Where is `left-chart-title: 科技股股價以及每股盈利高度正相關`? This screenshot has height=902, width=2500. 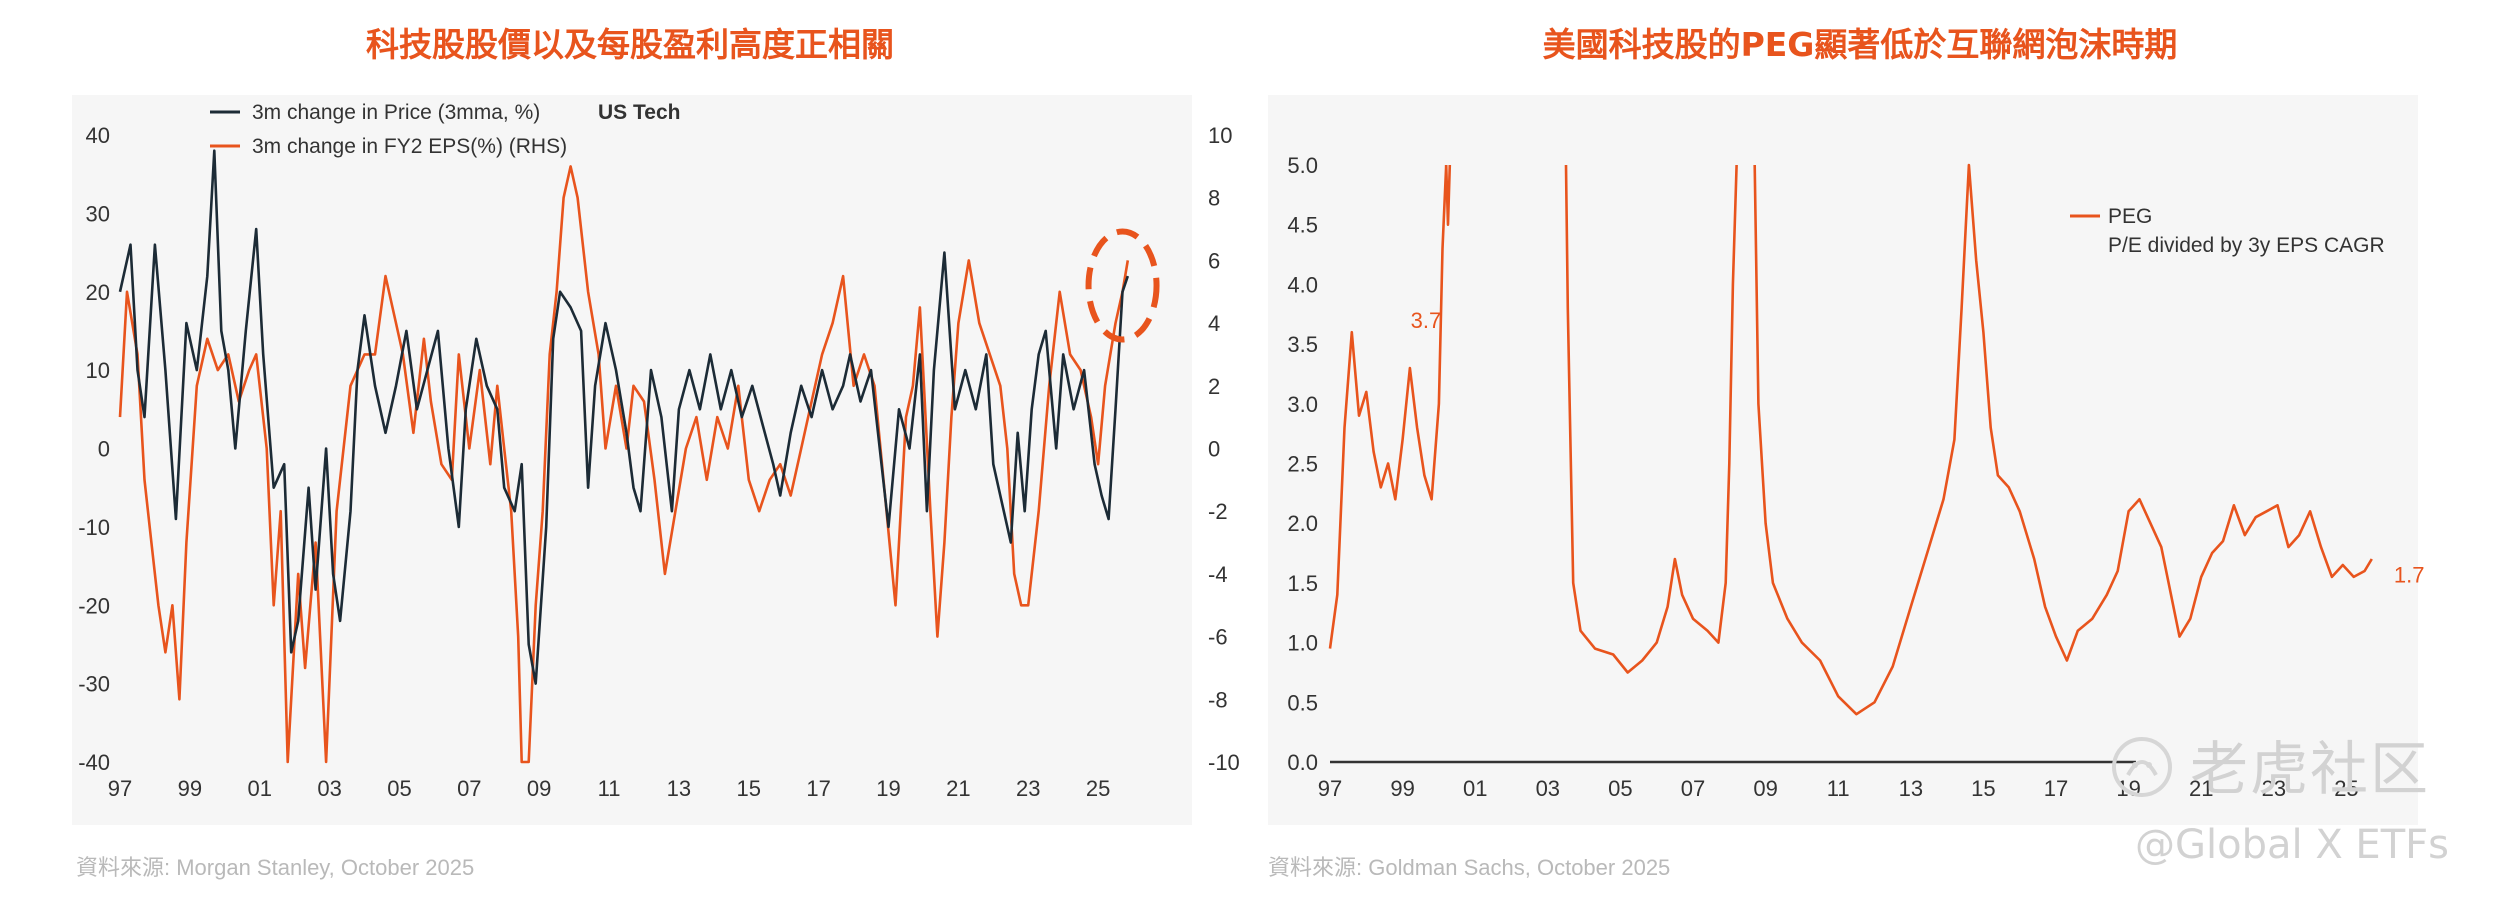
left-chart-title: 科技股股價以及每股盈利高度正相關 is located at coordinates (630, 44).